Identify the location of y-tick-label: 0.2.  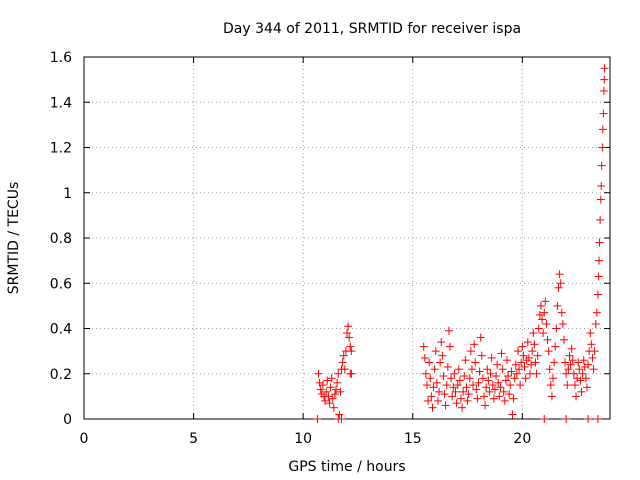
(61, 375).